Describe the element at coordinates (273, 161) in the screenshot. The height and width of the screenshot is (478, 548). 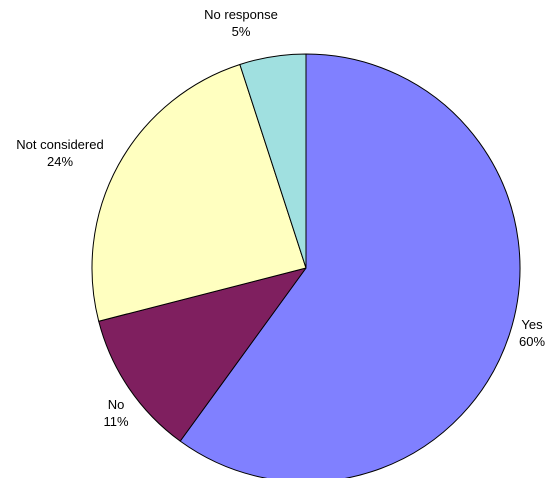
I see `pie-slice-no-response` at that location.